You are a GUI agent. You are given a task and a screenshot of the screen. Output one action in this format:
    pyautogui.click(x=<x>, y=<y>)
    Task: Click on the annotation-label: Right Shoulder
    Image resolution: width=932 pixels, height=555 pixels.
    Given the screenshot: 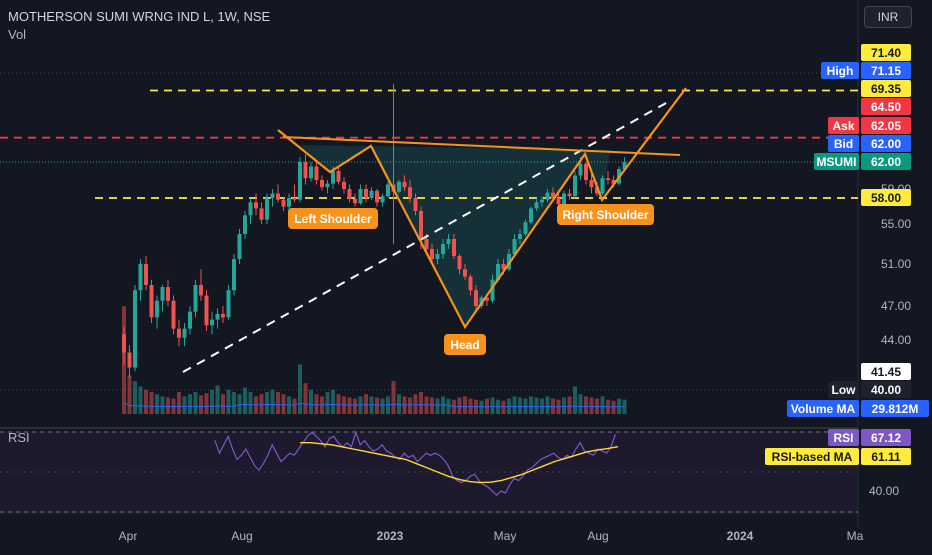 What is the action you would take?
    pyautogui.click(x=606, y=215)
    